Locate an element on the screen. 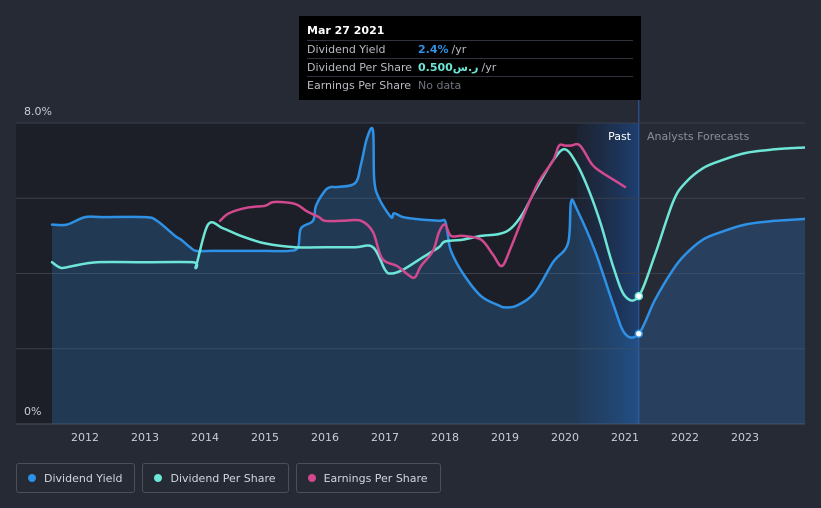 The image size is (821, 508). y-tick-label: 0% is located at coordinates (32, 411).